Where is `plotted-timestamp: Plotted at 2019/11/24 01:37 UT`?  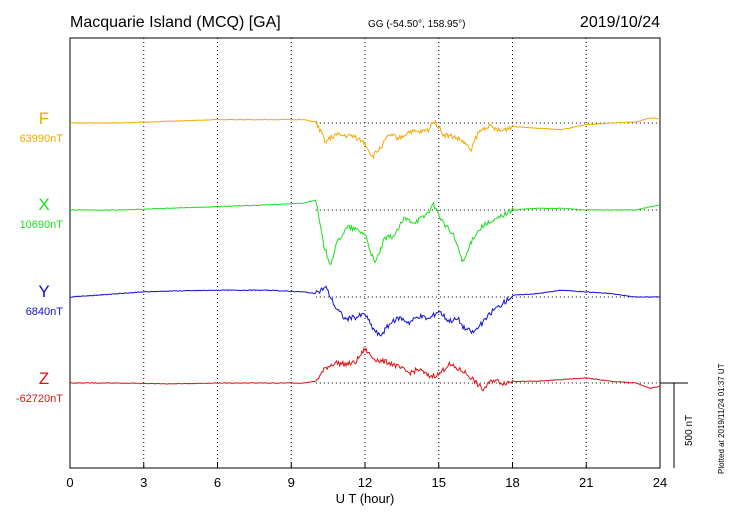 plotted-timestamp: Plotted at 2019/11/24 01:37 UT is located at coordinates (721, 418).